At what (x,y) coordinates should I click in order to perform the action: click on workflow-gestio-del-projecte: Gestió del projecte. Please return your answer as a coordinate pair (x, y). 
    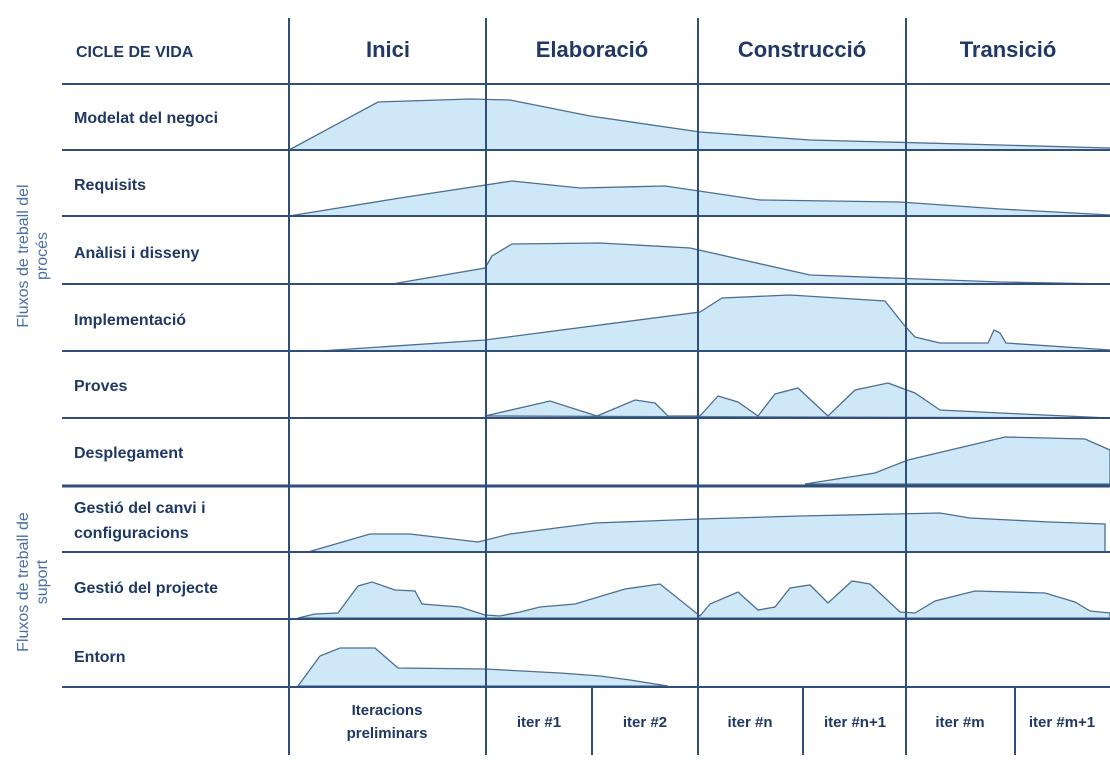
    Looking at the image, I should click on (146, 588).